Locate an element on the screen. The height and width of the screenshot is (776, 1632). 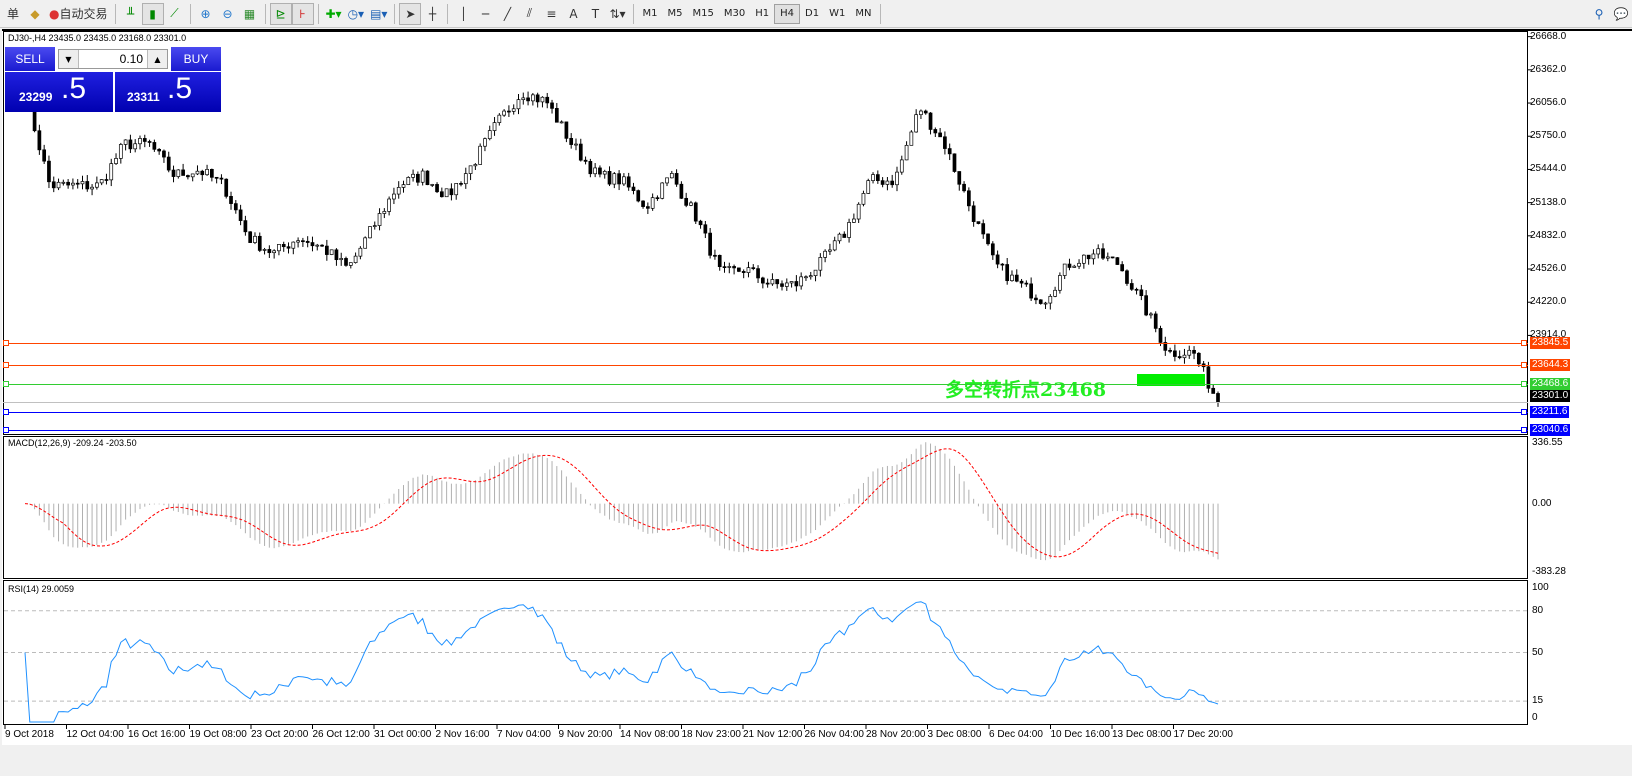
timeframe-h1: H1 is located at coordinates (762, 13).